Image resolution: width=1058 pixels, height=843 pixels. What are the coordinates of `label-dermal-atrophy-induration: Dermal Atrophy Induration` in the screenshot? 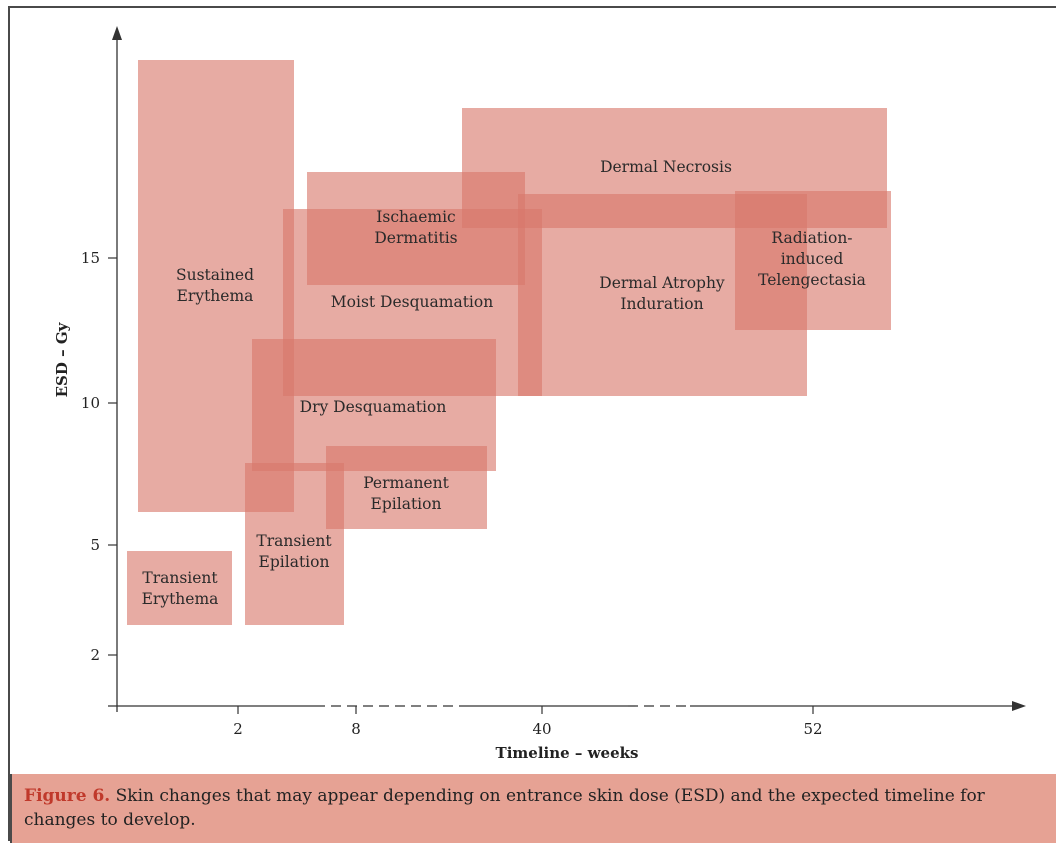 It's located at (662, 293).